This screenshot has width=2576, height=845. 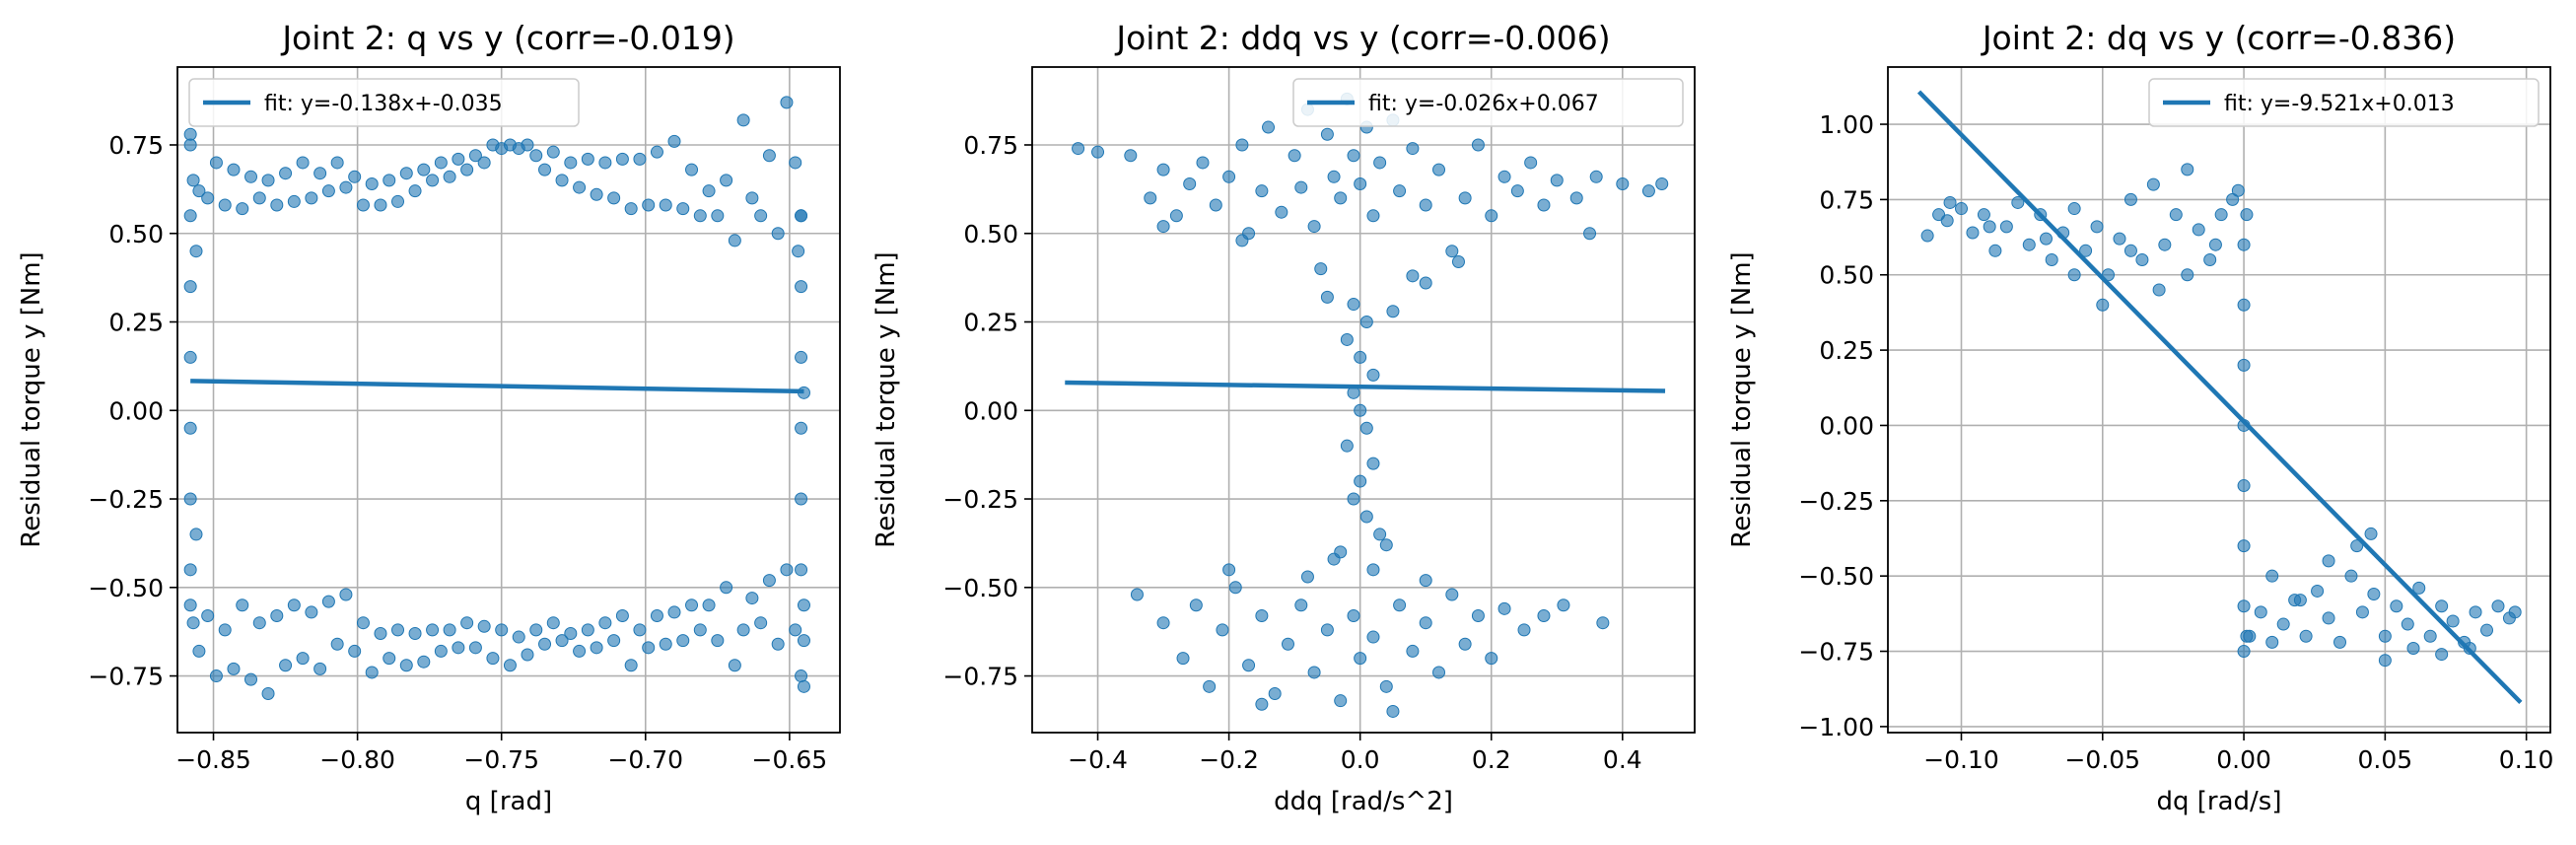 I want to click on x-tick-label: 0.05, so click(x=2385, y=759).